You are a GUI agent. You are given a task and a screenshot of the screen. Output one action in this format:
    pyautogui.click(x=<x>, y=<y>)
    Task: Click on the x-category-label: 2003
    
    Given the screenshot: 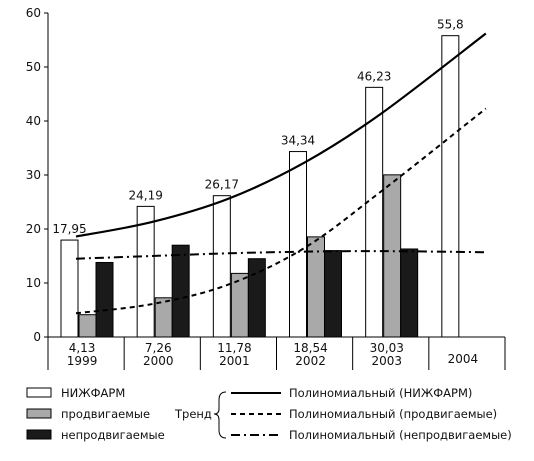 What is the action you would take?
    pyautogui.click(x=386, y=361)
    